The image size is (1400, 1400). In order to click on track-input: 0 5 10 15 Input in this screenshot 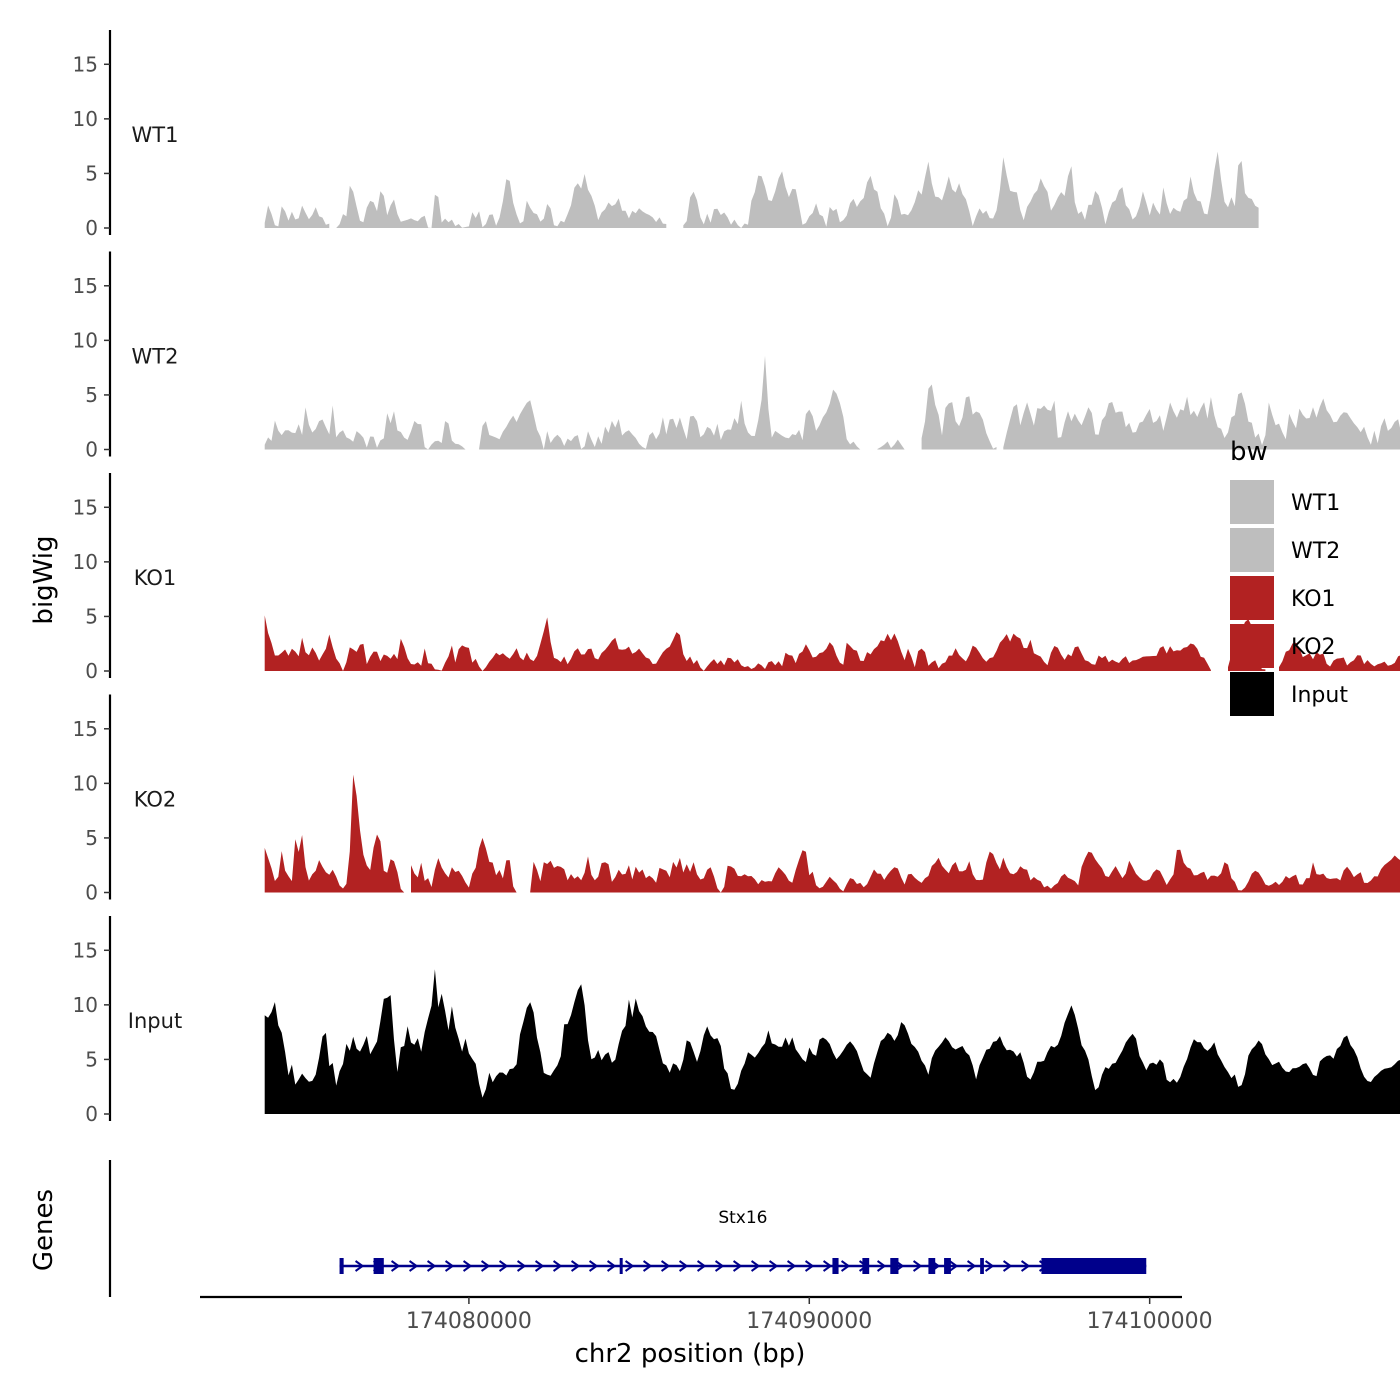, I will do `click(736, 1021)`.